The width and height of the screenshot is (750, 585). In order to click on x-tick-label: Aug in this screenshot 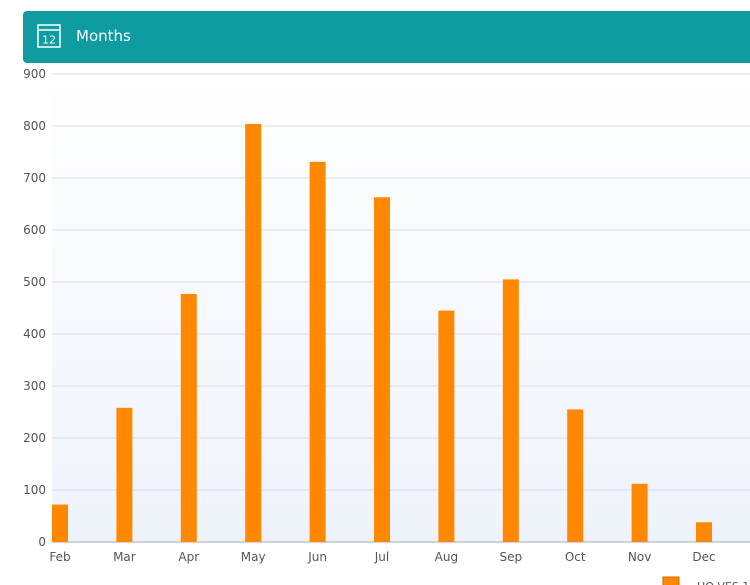, I will do `click(446, 557)`.